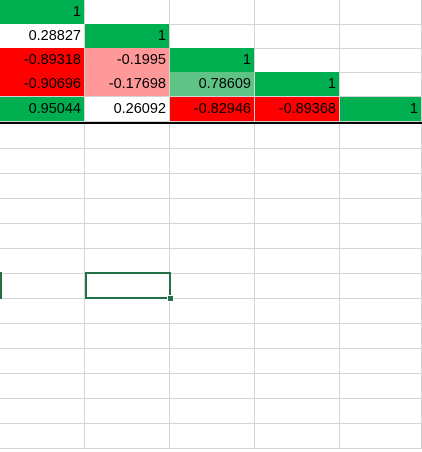 Image resolution: width=422 pixels, height=452 pixels. What do you see at coordinates (297, 60) in the screenshot?
I see `cell-r3-c4` at bounding box center [297, 60].